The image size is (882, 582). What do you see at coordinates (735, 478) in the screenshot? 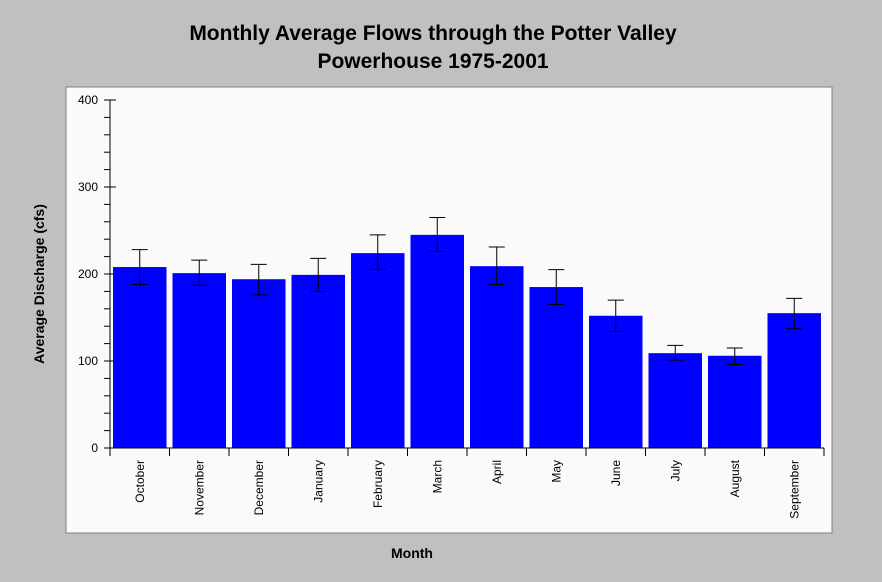
I see `x-tick-label-august: August` at bounding box center [735, 478].